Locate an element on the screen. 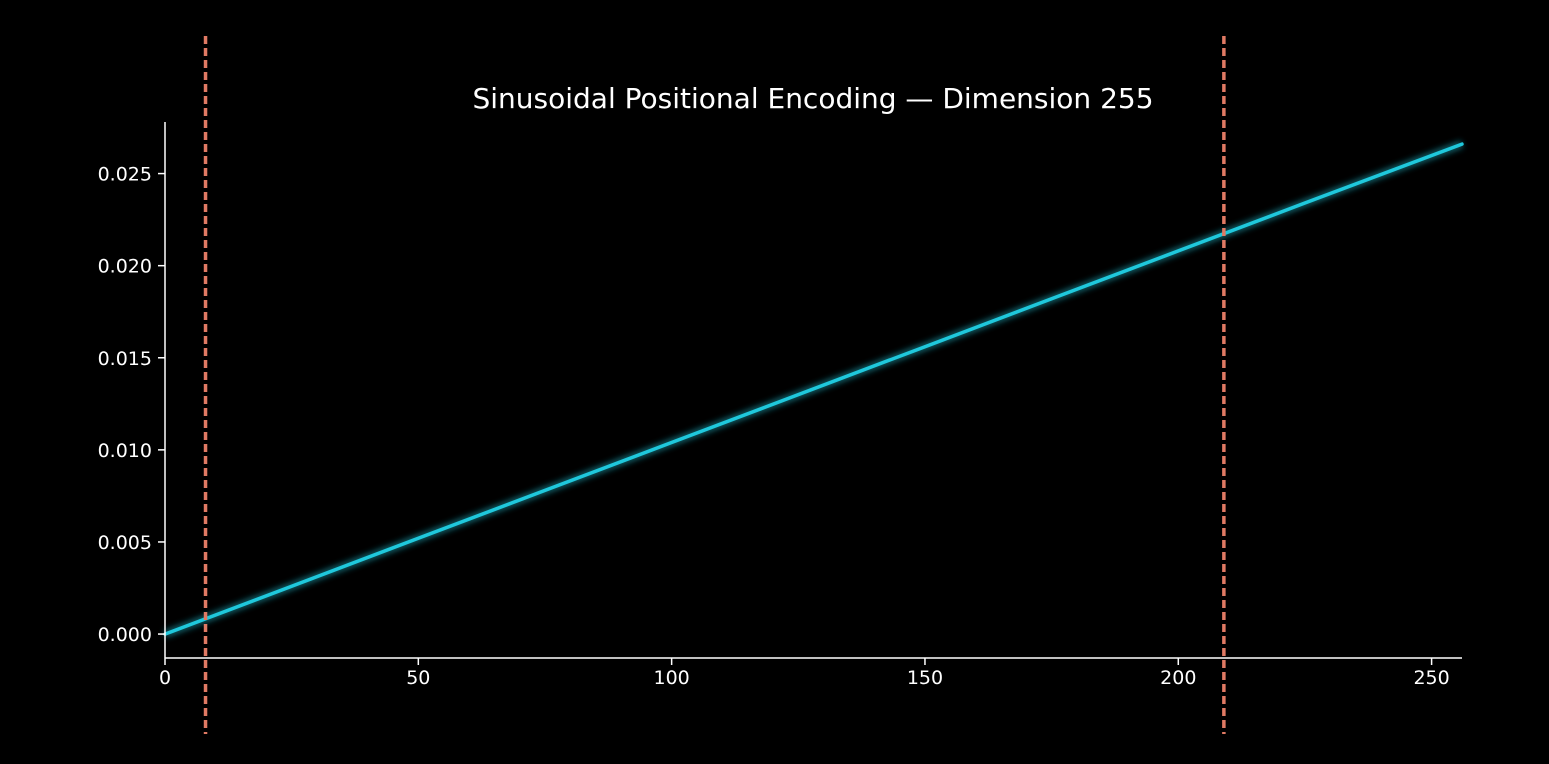 This screenshot has height=764, width=1549. y-tick-label: 0.015 is located at coordinates (125, 359).